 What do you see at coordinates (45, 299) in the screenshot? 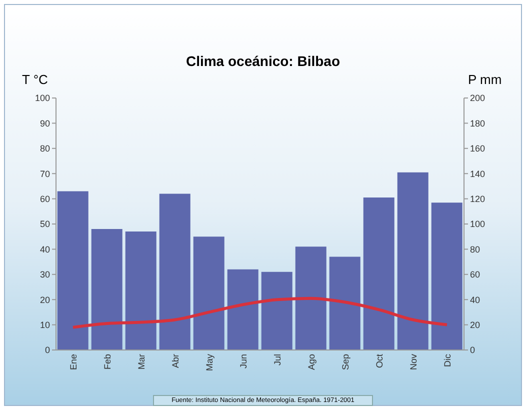
I see `y-tick-label: 20` at bounding box center [45, 299].